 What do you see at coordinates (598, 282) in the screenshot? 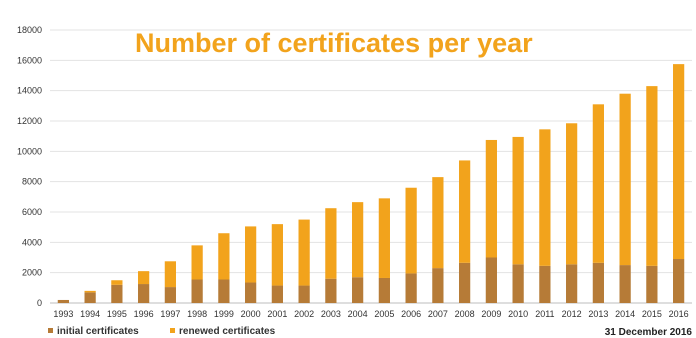
I see `bar-initial-2013` at bounding box center [598, 282].